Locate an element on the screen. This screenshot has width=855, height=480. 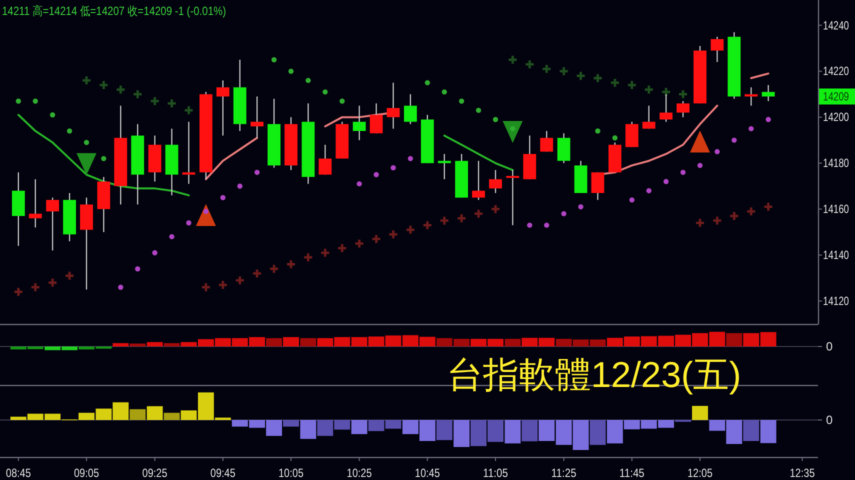
x-tick-label: 11:05 is located at coordinates (497, 473).